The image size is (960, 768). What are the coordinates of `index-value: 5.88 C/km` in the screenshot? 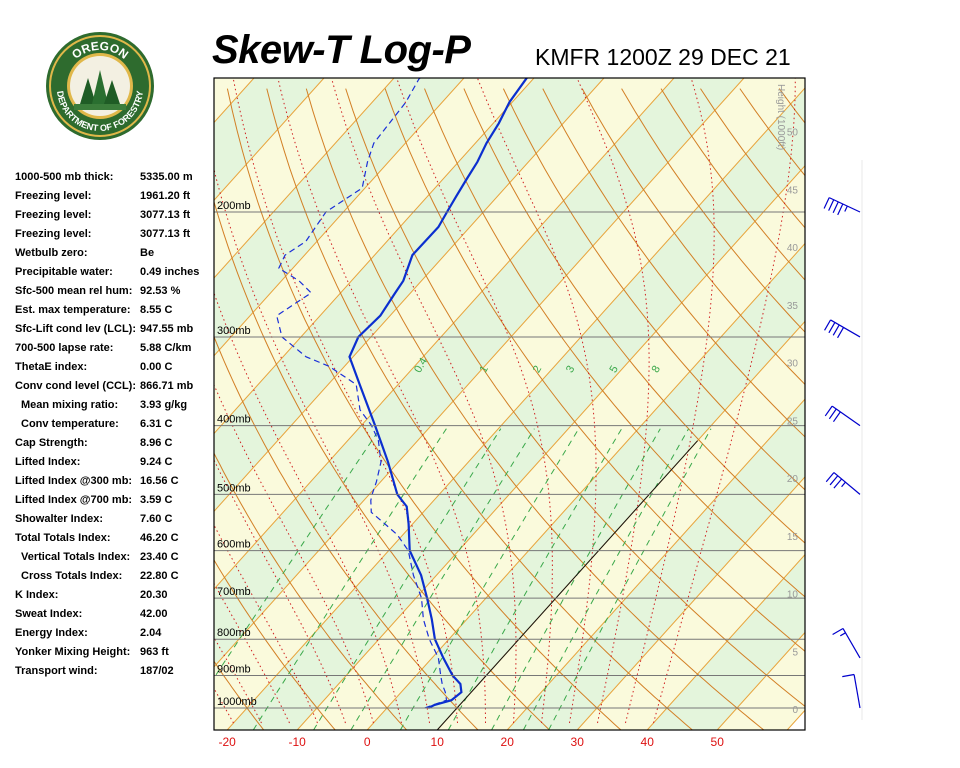 It's located at (166, 348).